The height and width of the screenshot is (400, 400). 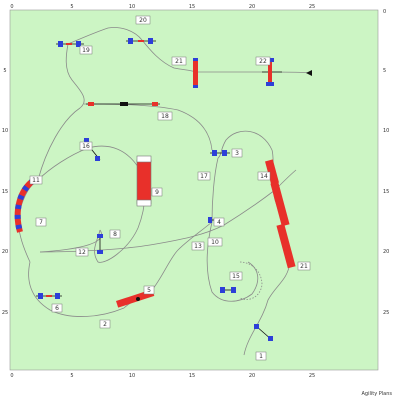 What do you see at coordinates (252, 376) in the screenshot?
I see `bottom-tick-20: 20` at bounding box center [252, 376].